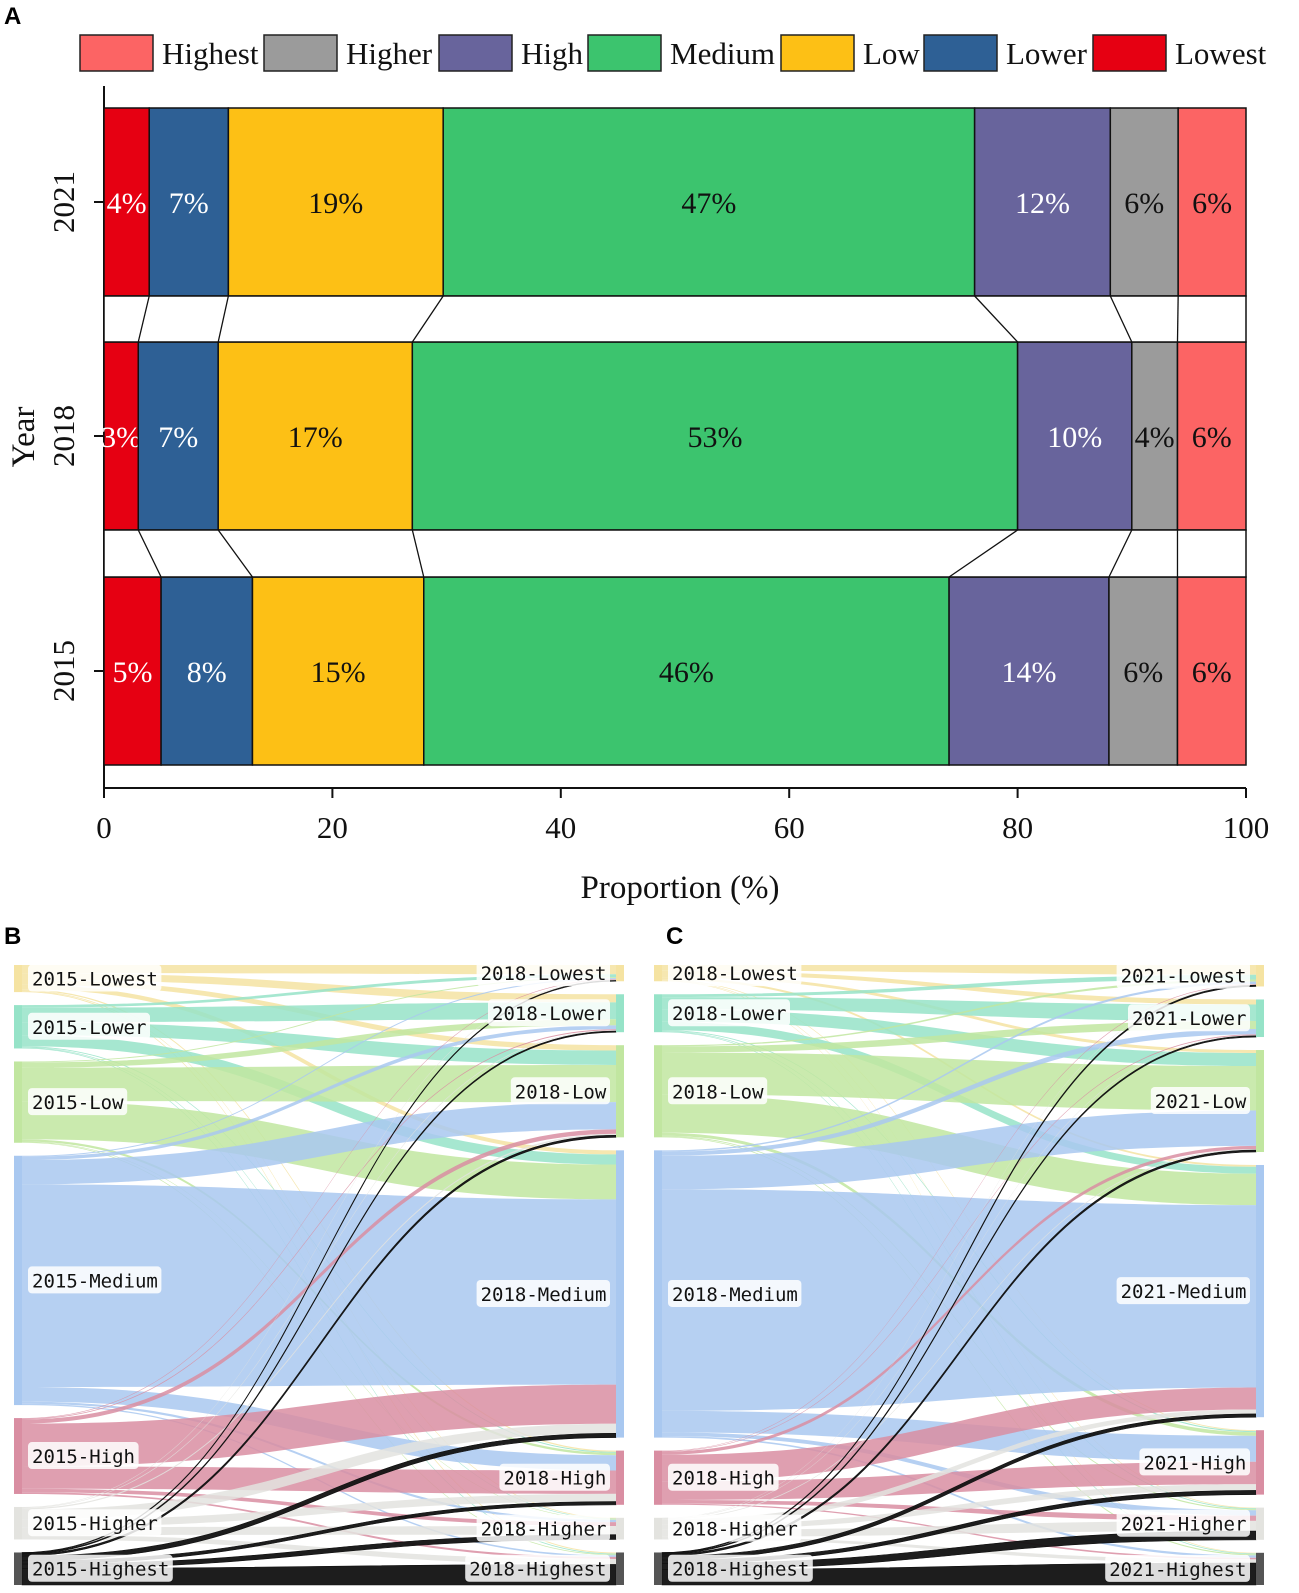 The height and width of the screenshot is (1593, 1299). What do you see at coordinates (722, 53) in the screenshot?
I see `legend-label-medium: Medium` at bounding box center [722, 53].